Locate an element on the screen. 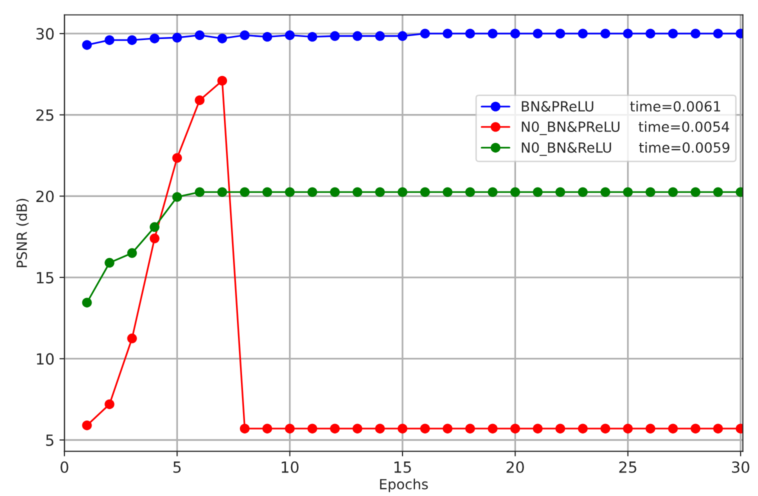 The height and width of the screenshot is (496, 758). legend-label: N0_BN&ReLU time=0.0059 is located at coordinates (626, 149).